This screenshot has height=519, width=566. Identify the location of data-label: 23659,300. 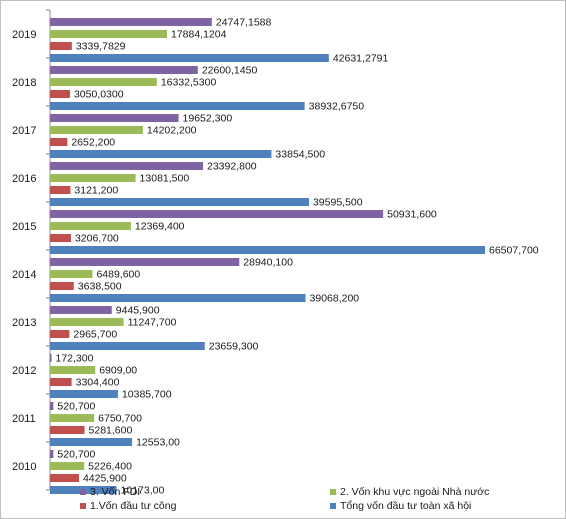
(234, 347).